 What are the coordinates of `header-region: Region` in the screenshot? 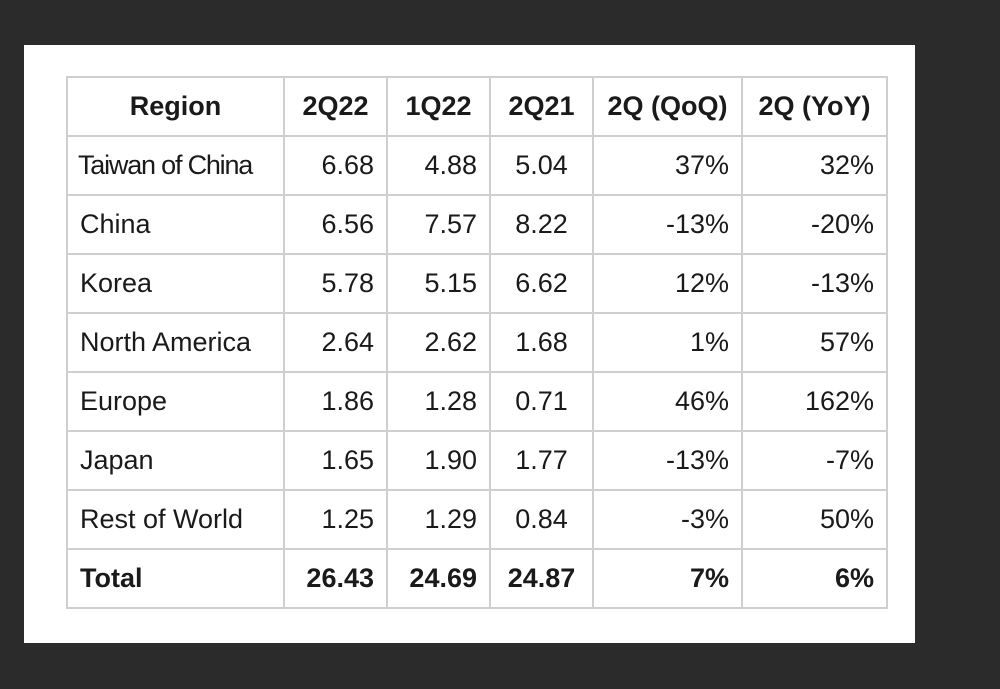 It's located at (175, 106).